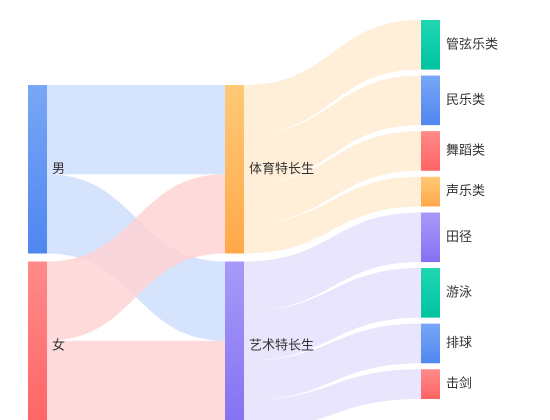 This screenshot has width=550, height=420. Describe the element at coordinates (430, 100) in the screenshot. I see `node-folk_music` at that location.